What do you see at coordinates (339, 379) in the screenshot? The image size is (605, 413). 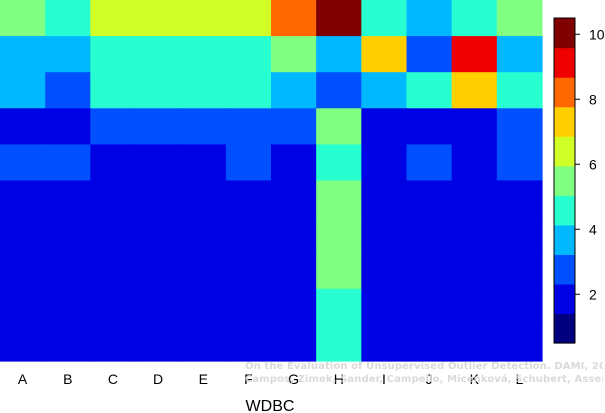 I see `x-tick-label: H` at bounding box center [339, 379].